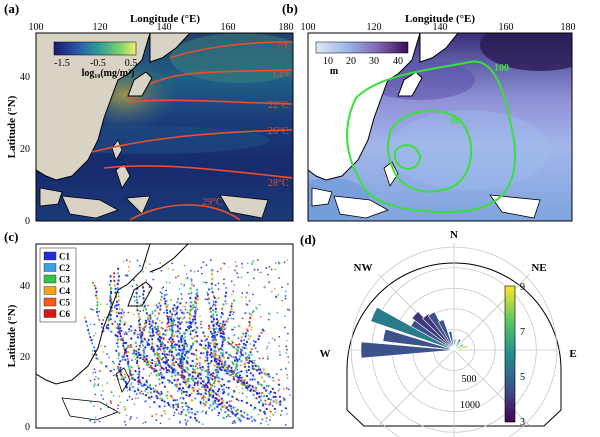 The height and width of the screenshot is (437, 600). What do you see at coordinates (12, 335) in the screenshot?
I see `c-ylabel: Latitude (°N)` at bounding box center [12, 335].